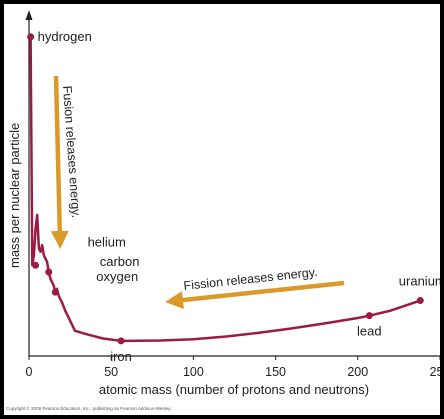 This screenshot has width=444, height=419. What do you see at coordinates (49, 272) in the screenshot?
I see `point-carbon` at bounding box center [49, 272].